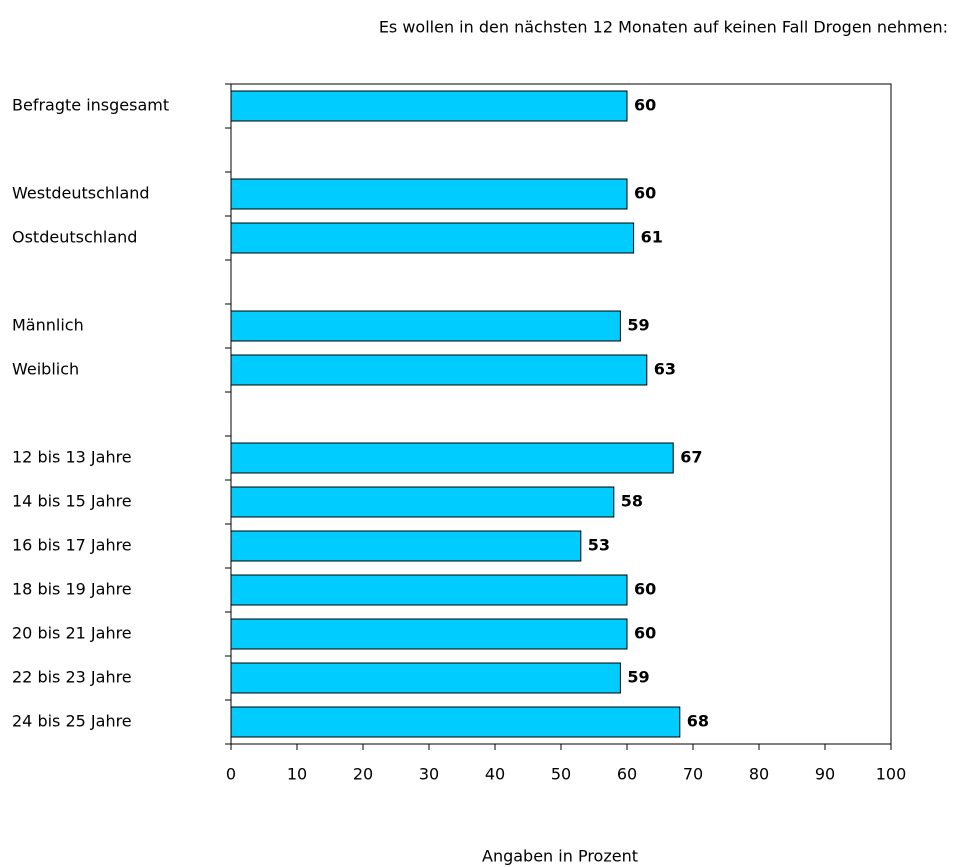  I want to click on x-tick-label: 0, so click(231, 774).